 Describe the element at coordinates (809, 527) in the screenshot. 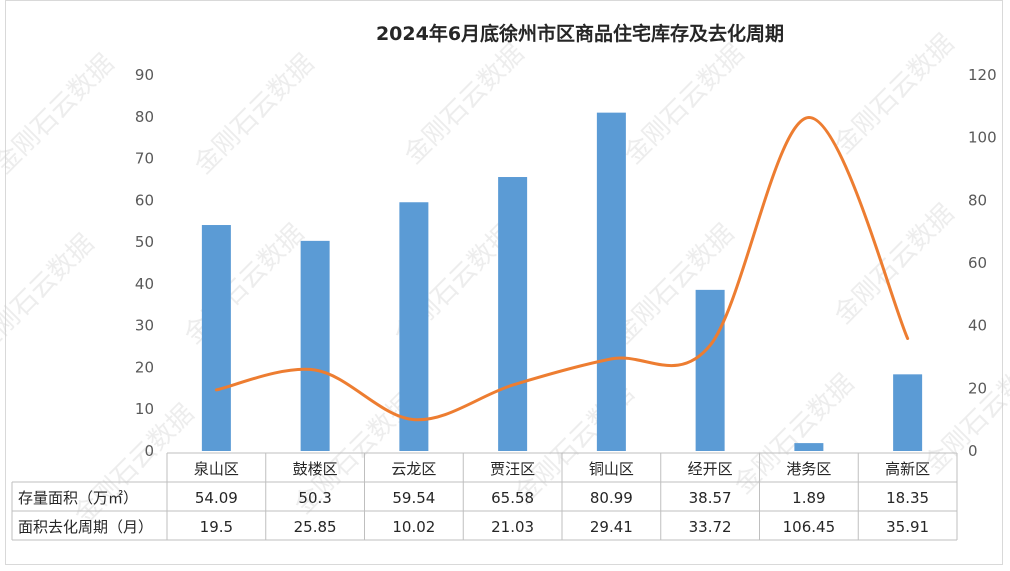

I see `data-label: 106.45` at that location.